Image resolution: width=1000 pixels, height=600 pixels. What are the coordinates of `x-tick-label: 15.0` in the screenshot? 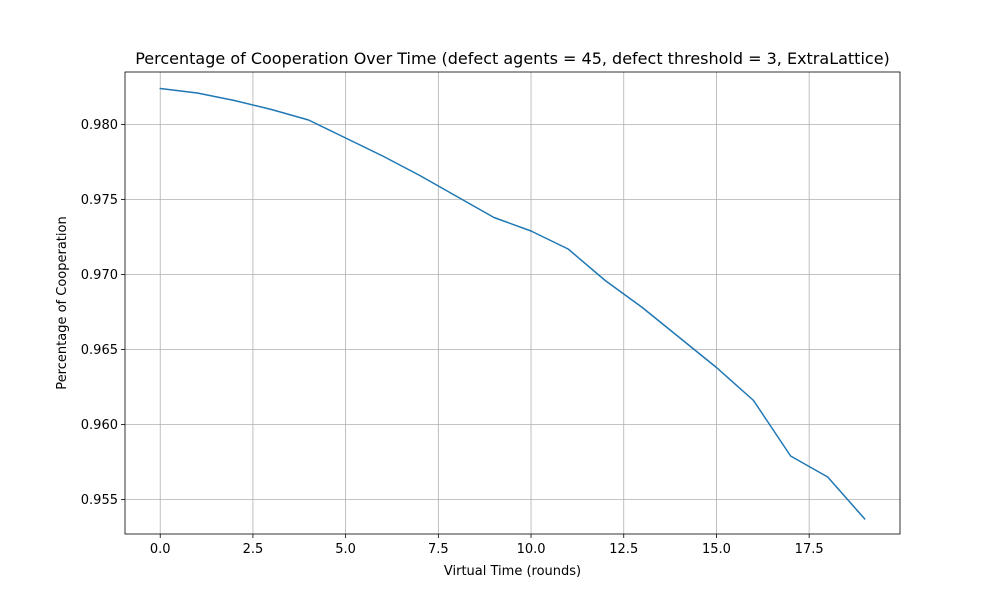 It's located at (716, 549).